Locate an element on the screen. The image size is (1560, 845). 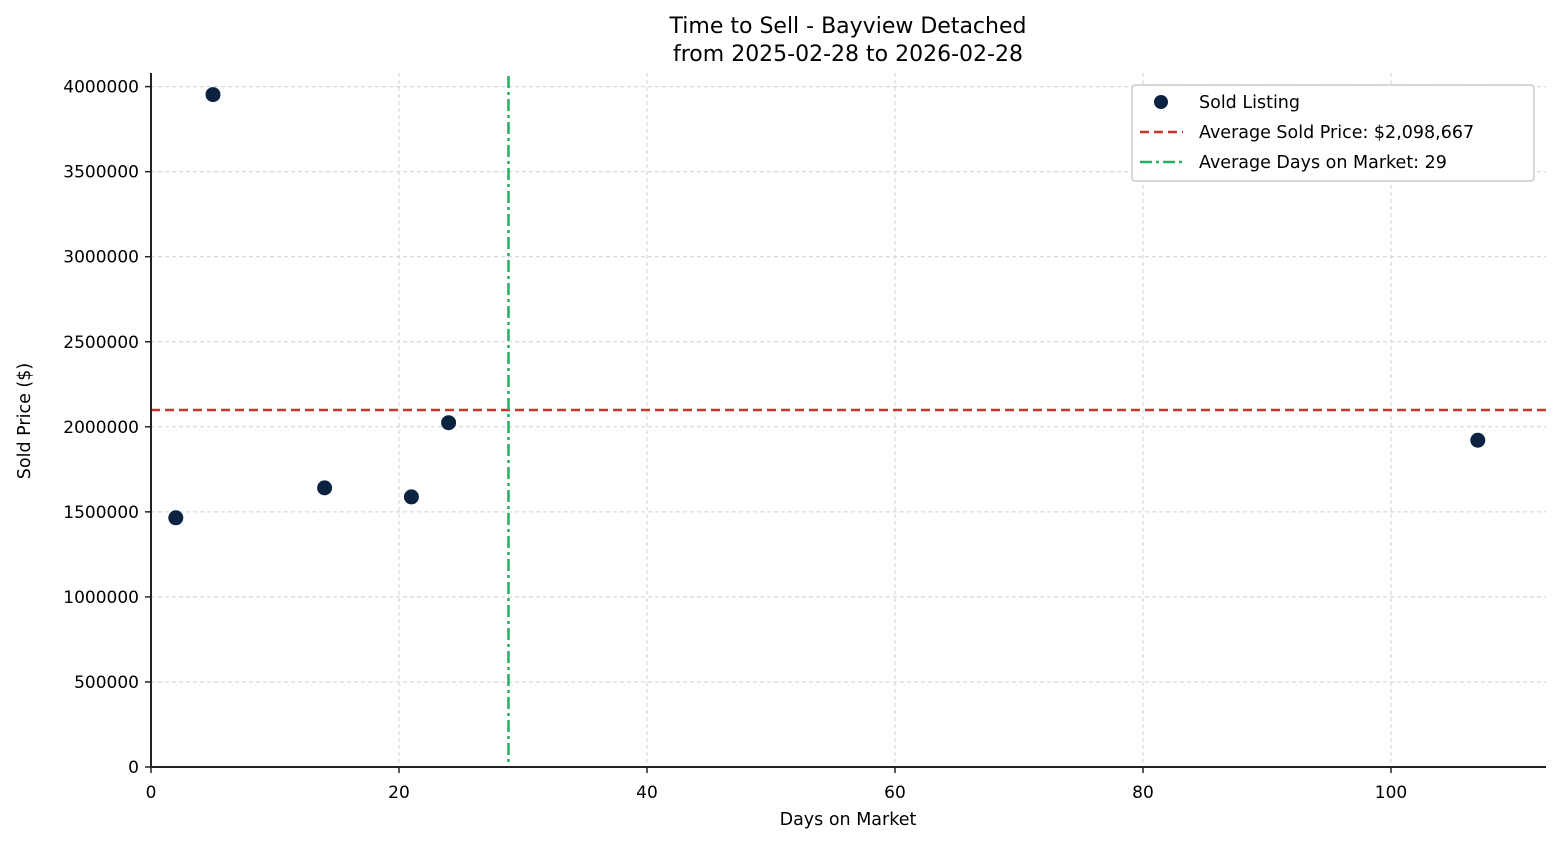
legend-box is located at coordinates (1333, 133).